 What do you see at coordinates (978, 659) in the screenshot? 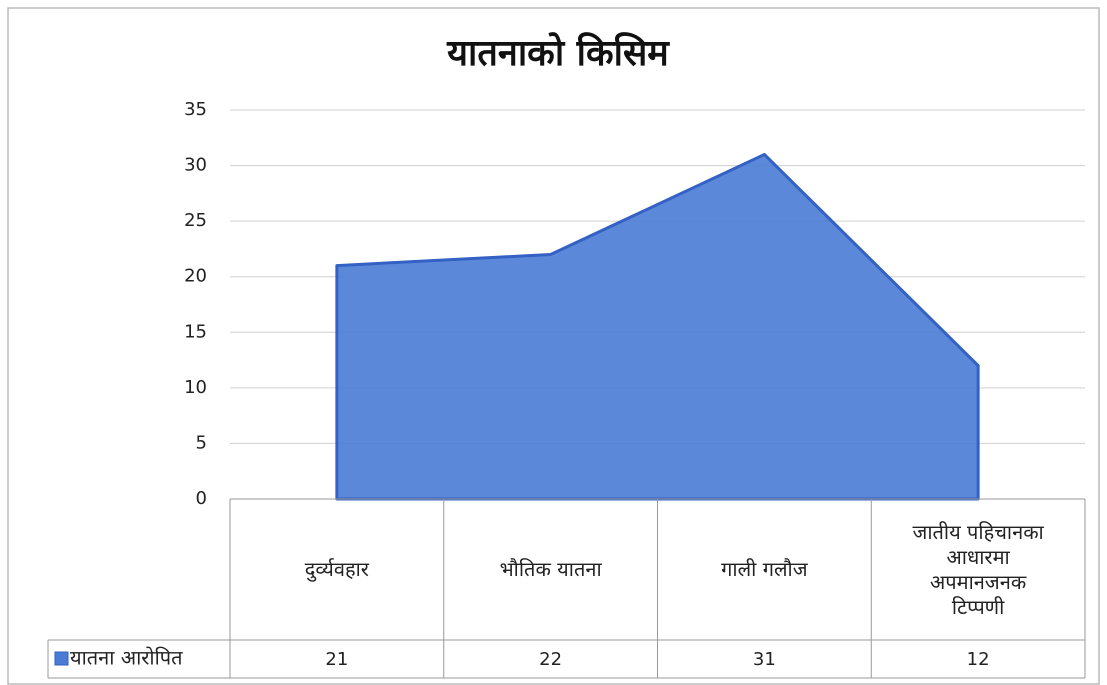
I see `data-table-value: 12` at bounding box center [978, 659].